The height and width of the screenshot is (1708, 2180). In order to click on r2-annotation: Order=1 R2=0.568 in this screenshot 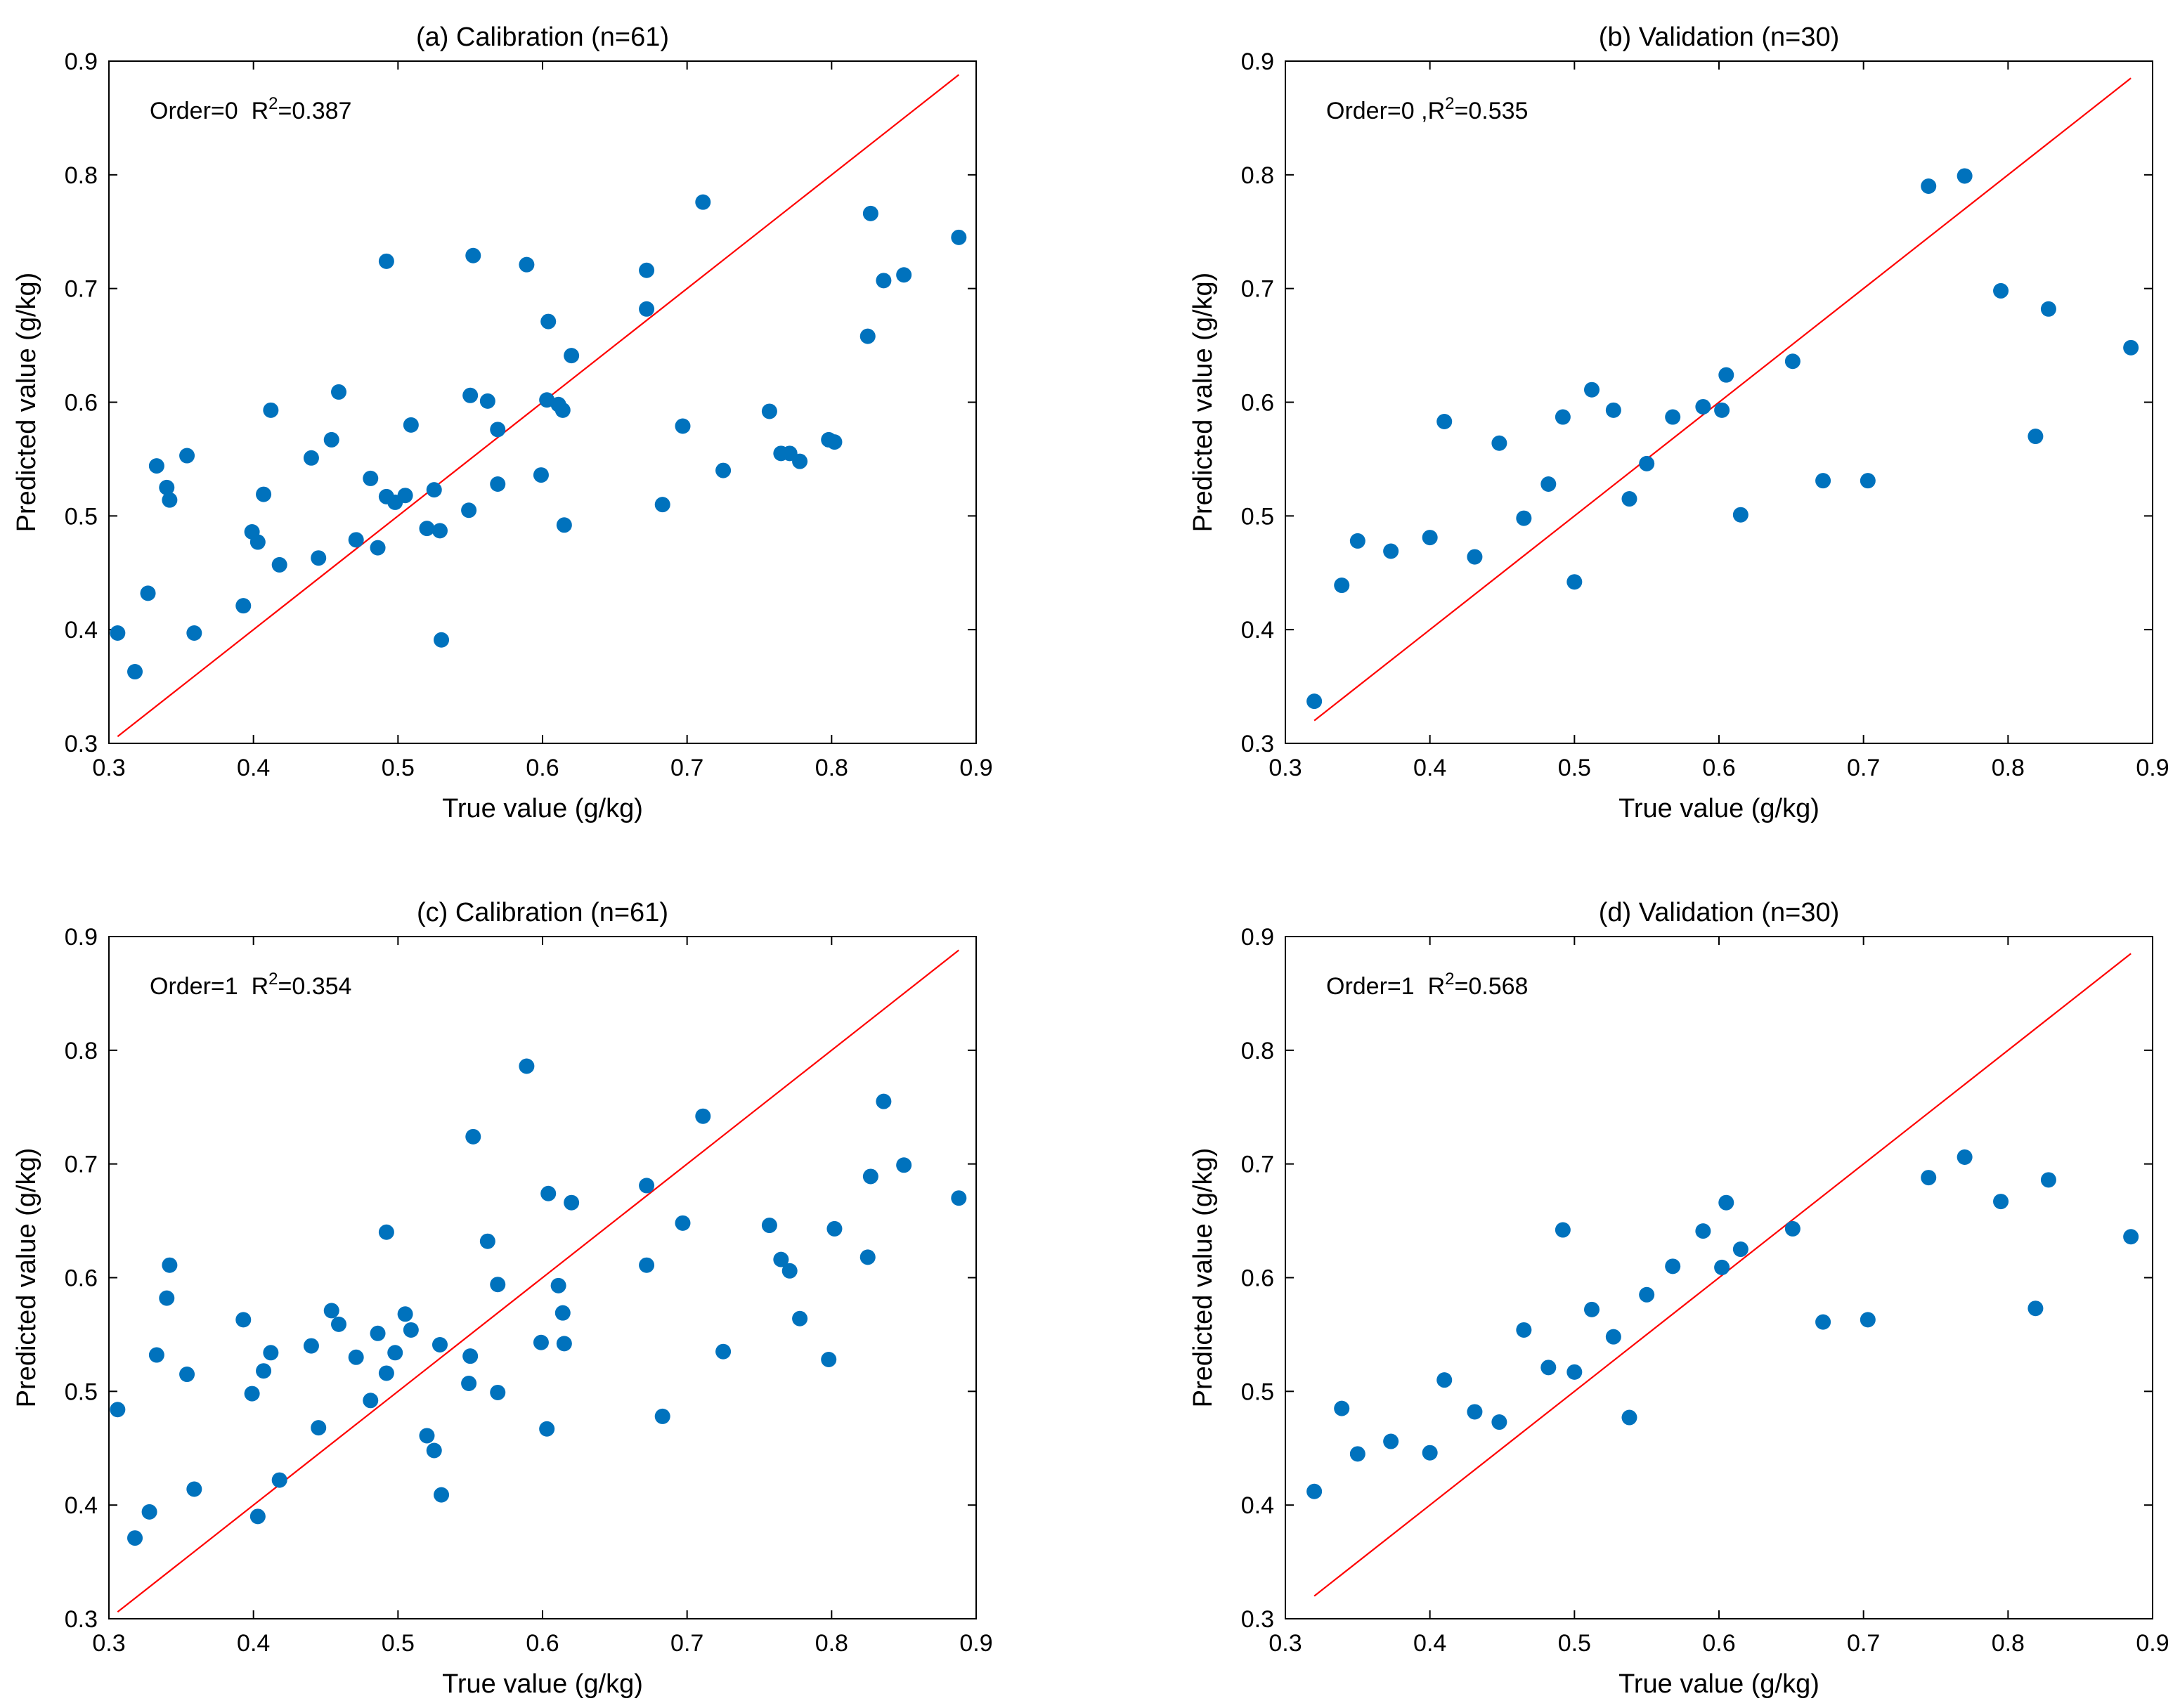, I will do `click(1427, 985)`.